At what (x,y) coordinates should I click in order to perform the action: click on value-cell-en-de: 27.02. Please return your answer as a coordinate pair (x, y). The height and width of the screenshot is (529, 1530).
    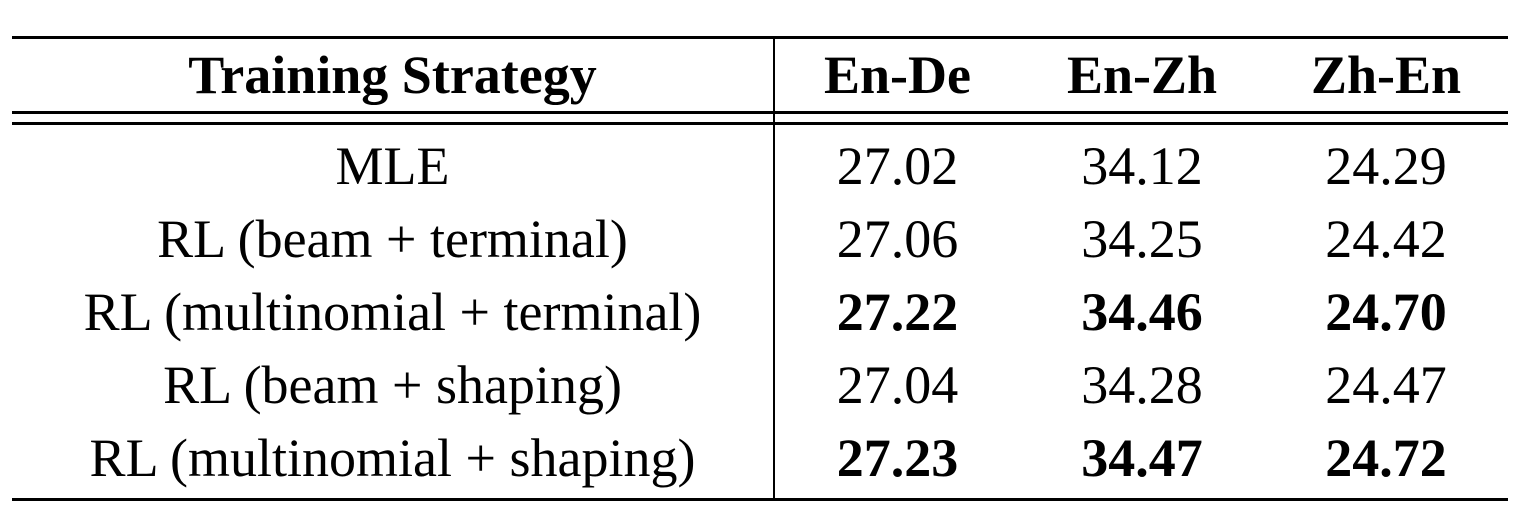
    Looking at the image, I should click on (897, 165).